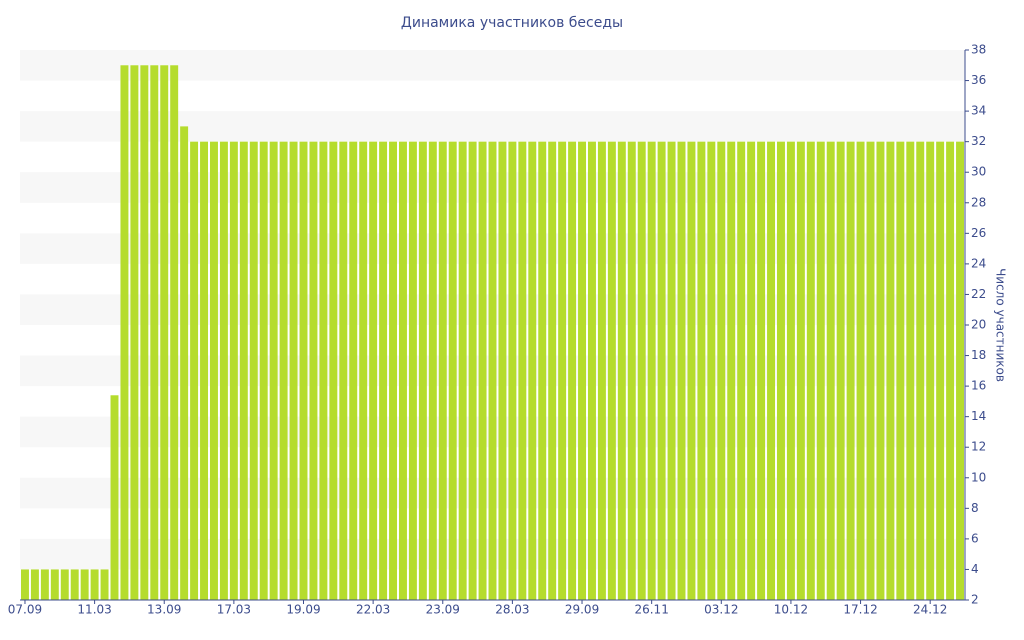 This screenshot has width=1024, height=640. I want to click on x-tick-label: 07.09, so click(25, 610).